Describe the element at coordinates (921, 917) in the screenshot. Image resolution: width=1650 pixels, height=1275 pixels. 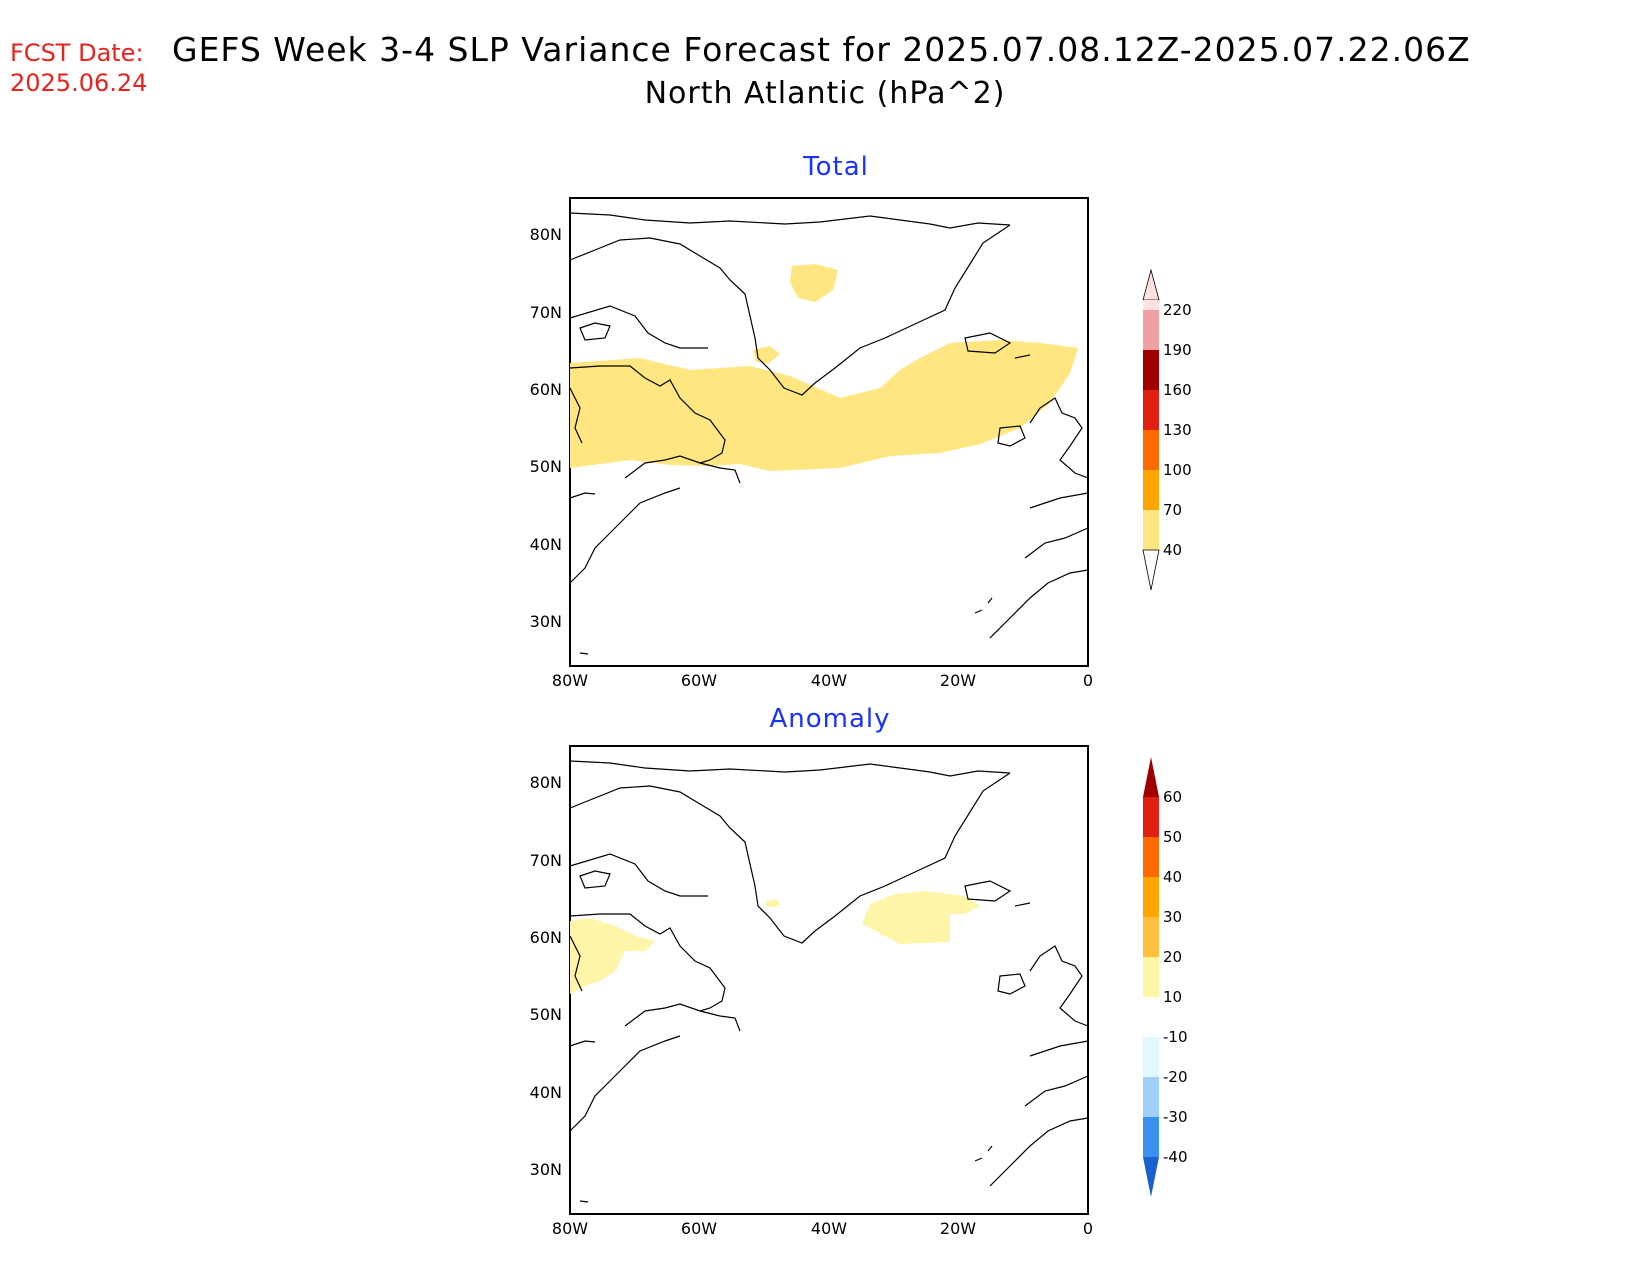
I see `shade-anom-iceland` at that location.